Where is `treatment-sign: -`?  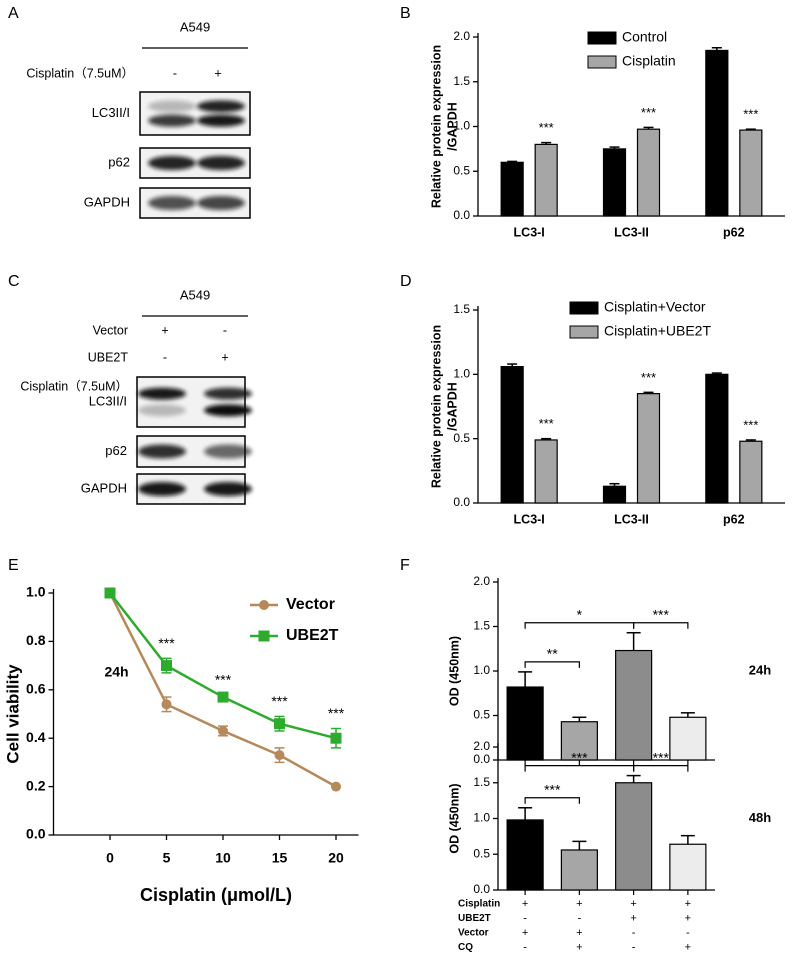
treatment-sign: - is located at coordinates (225, 330).